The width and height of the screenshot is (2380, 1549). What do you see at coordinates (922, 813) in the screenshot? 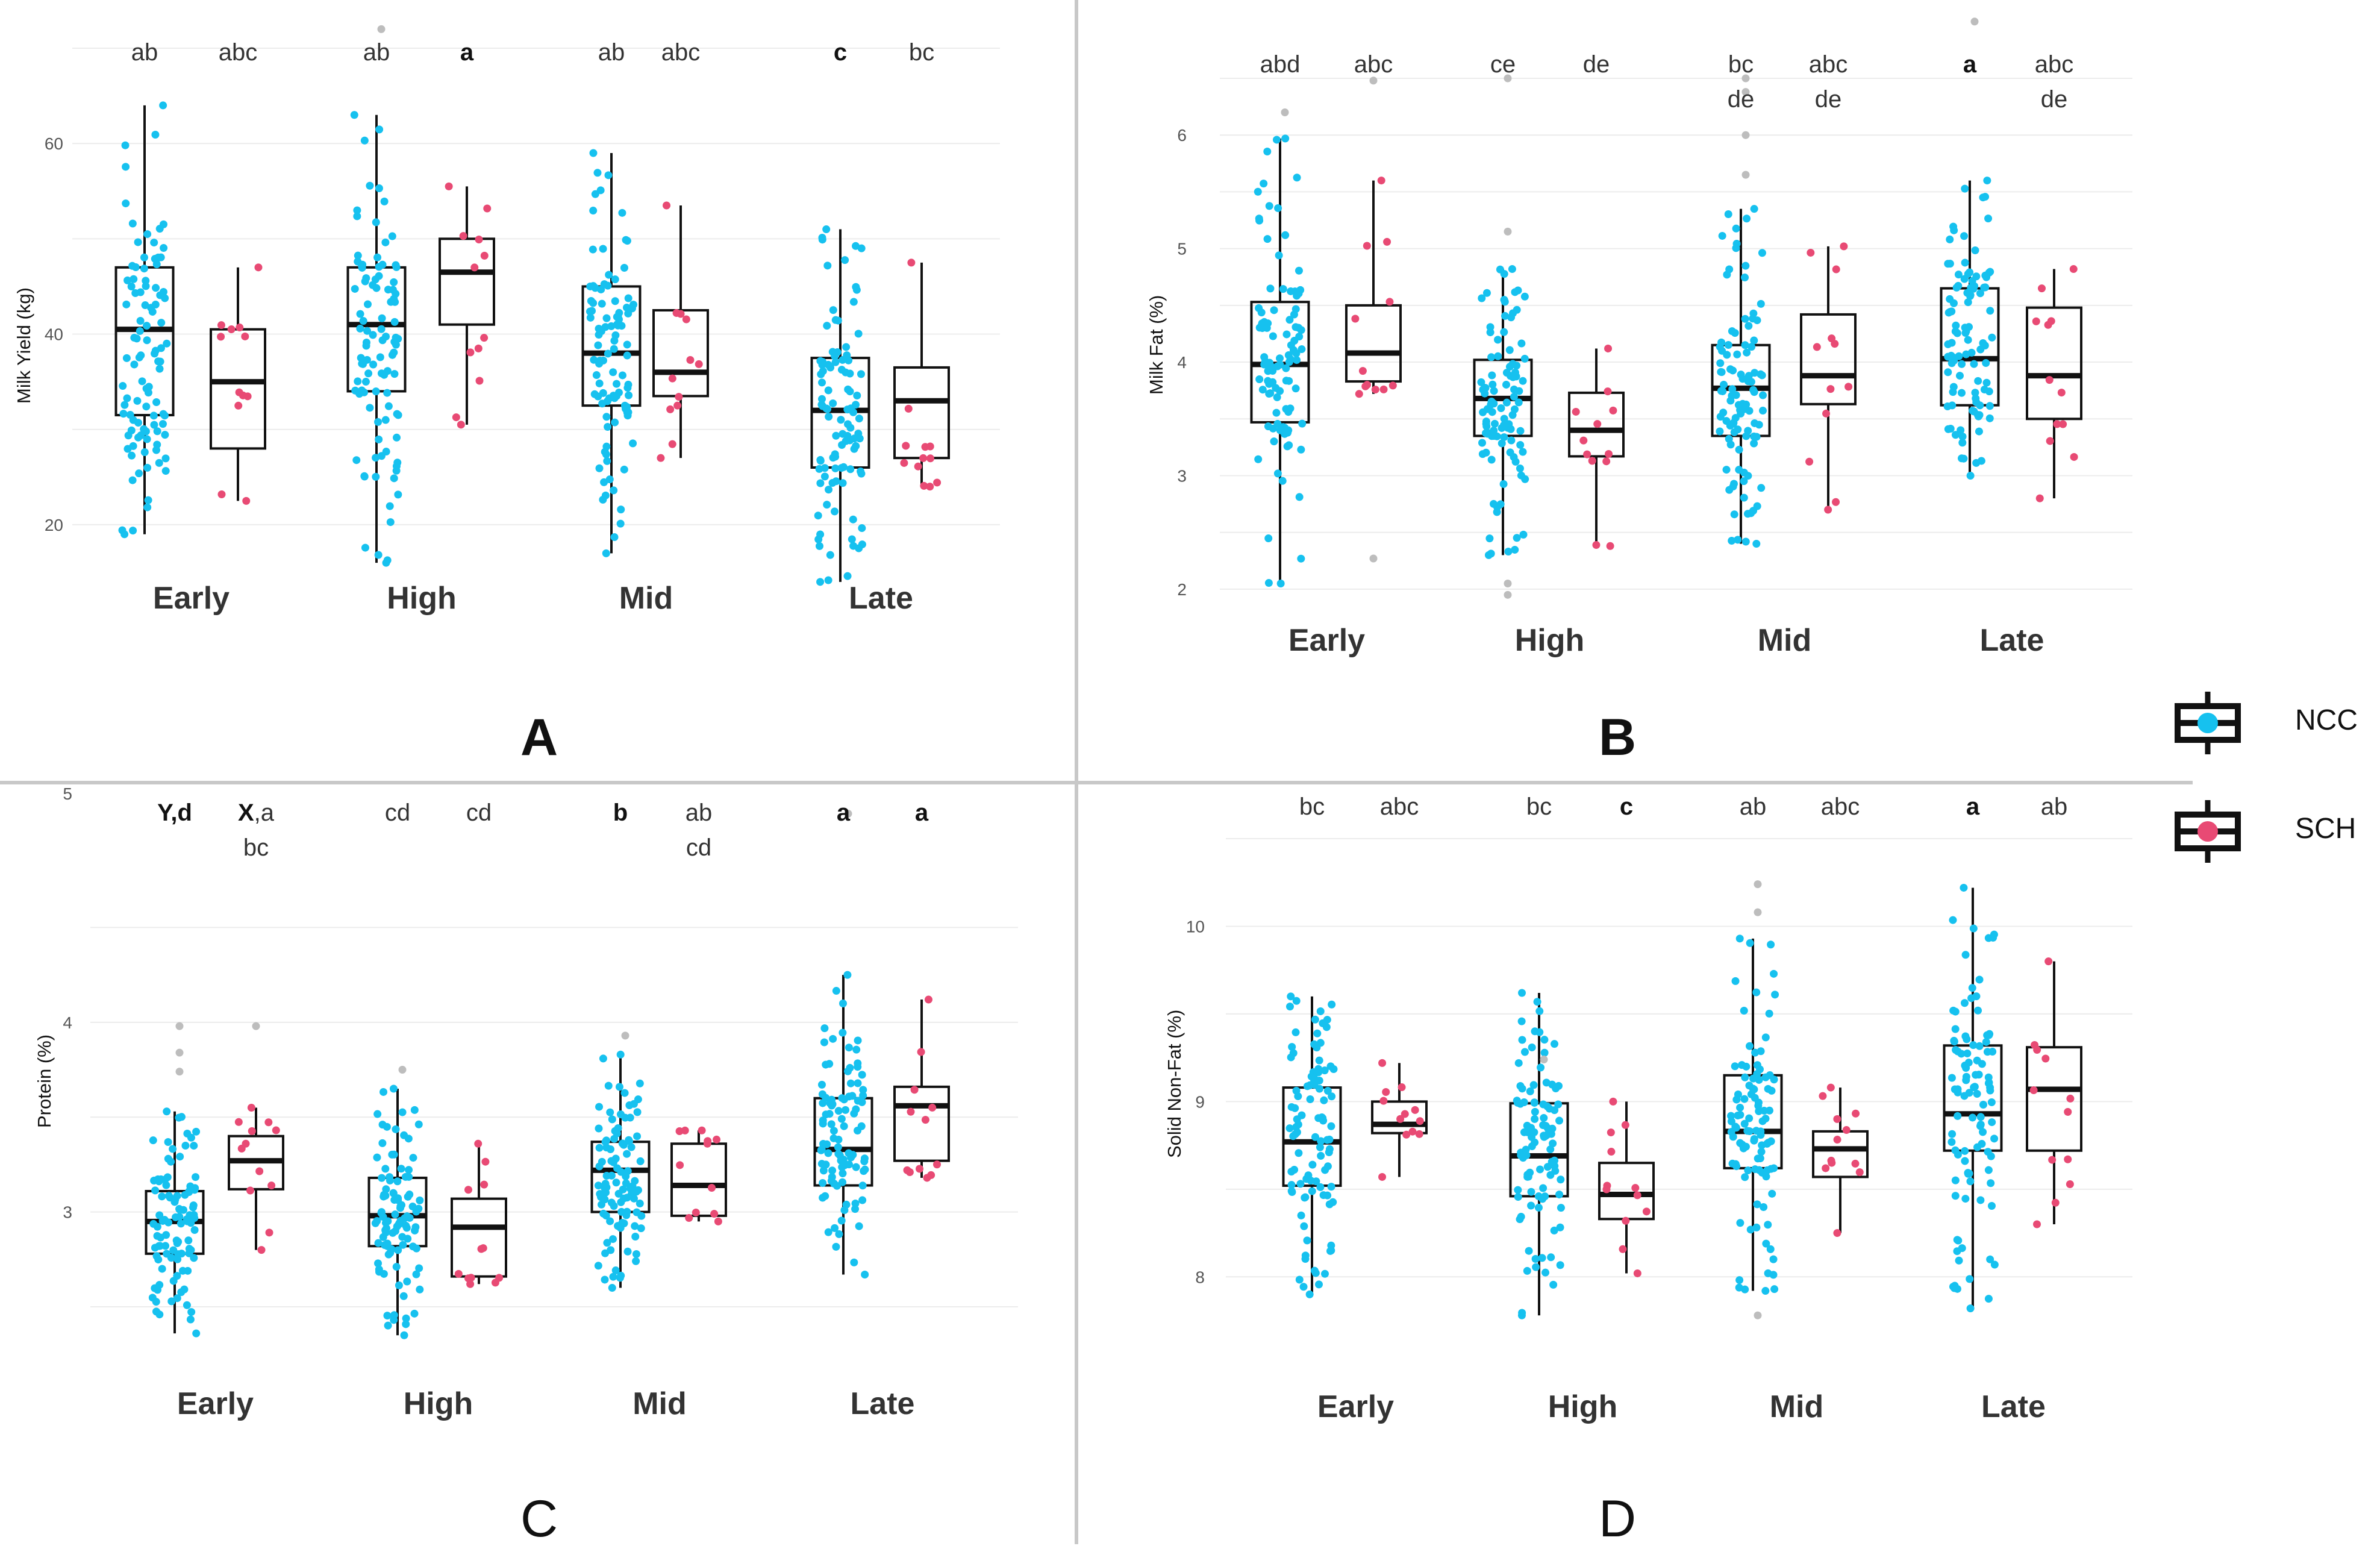
I see `significance-letter: a` at bounding box center [922, 813].